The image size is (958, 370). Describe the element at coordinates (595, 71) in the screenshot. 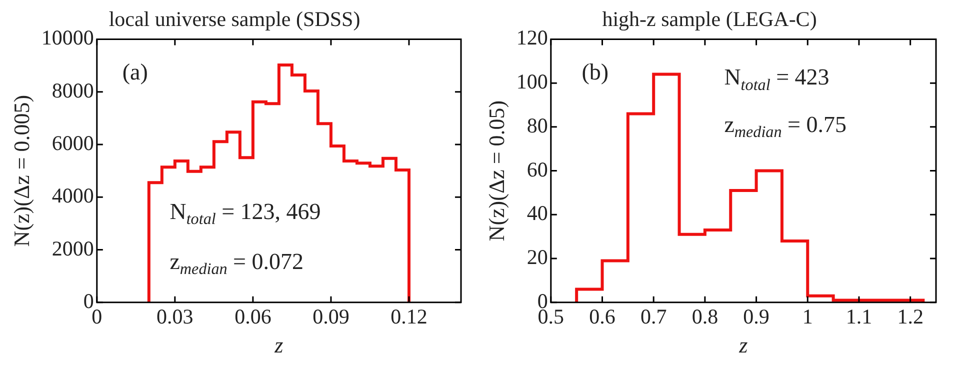

I see `annotation: (b)` at that location.